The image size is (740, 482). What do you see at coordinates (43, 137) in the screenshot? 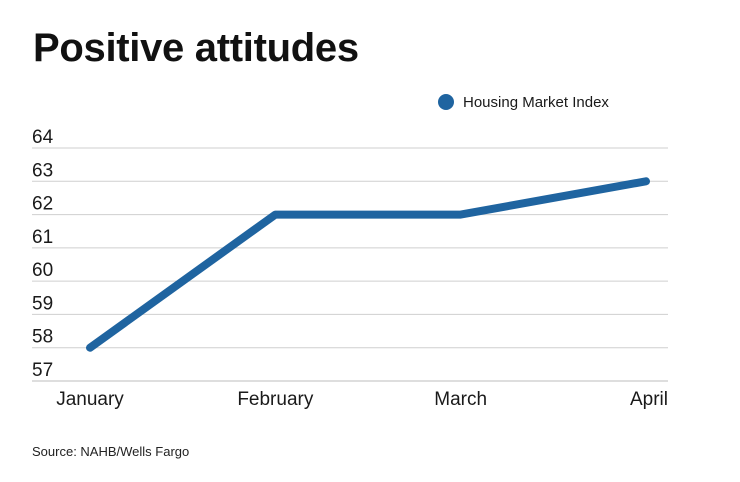
I see `y-tick-label: 64` at bounding box center [43, 137].